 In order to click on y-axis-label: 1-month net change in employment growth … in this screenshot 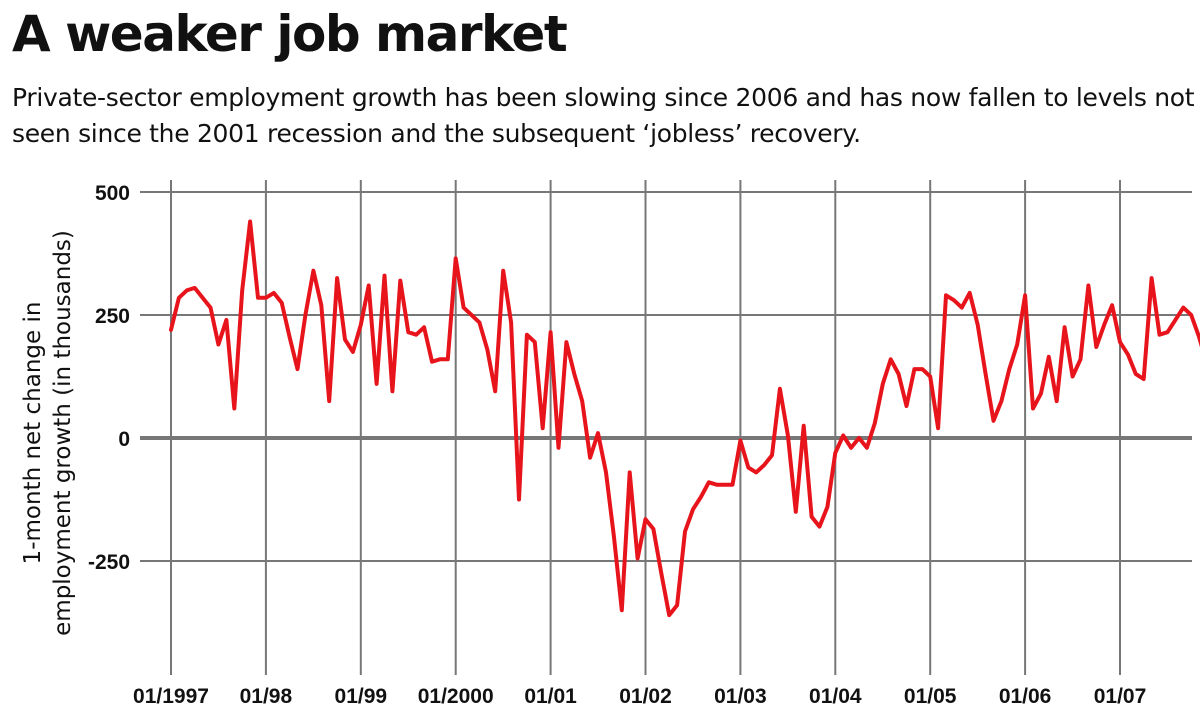, I will do `click(48, 433)`.